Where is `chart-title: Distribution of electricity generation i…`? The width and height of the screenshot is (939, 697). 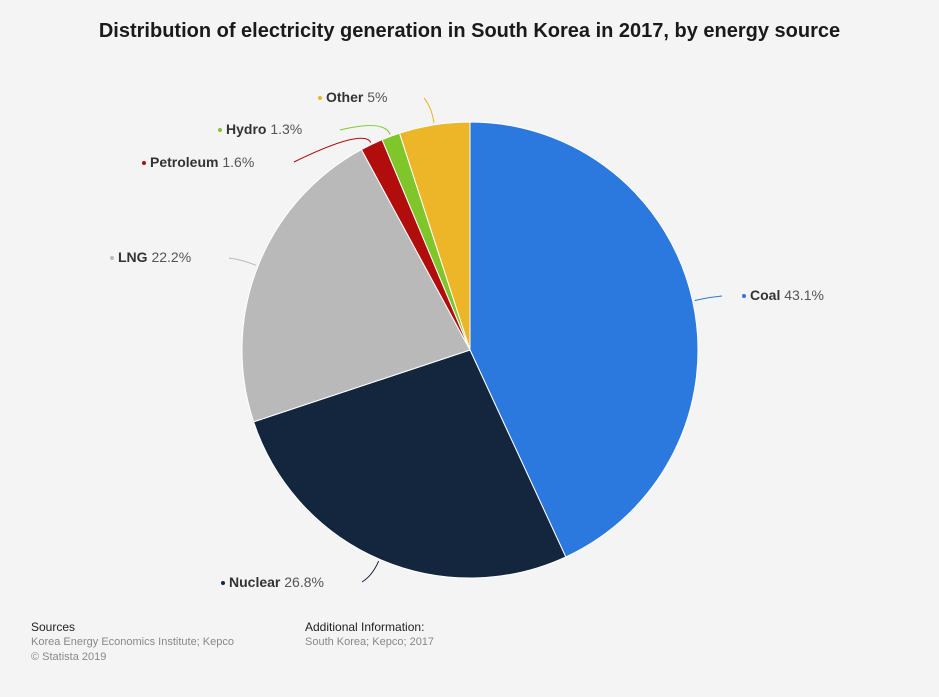 chart-title: Distribution of electricity generation i… is located at coordinates (469, 31).